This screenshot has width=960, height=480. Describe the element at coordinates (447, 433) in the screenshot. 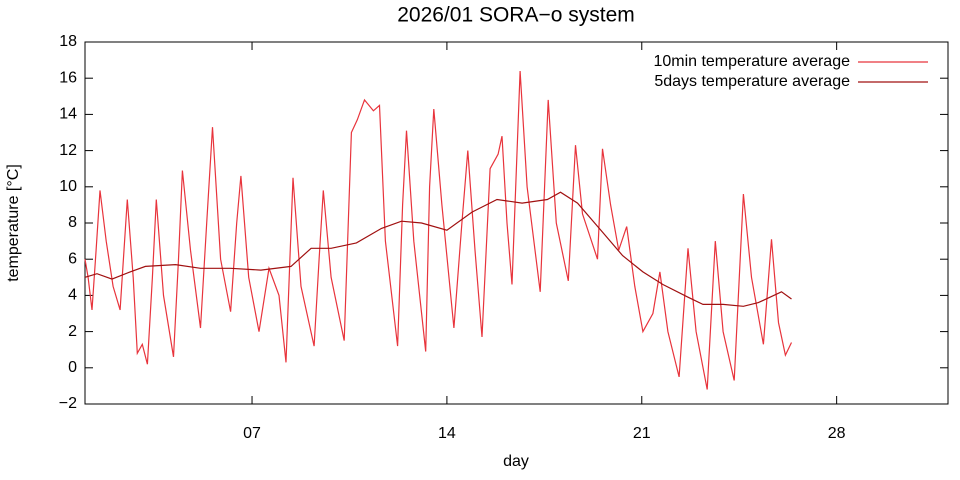

I see `x-tick-label: 14` at that location.